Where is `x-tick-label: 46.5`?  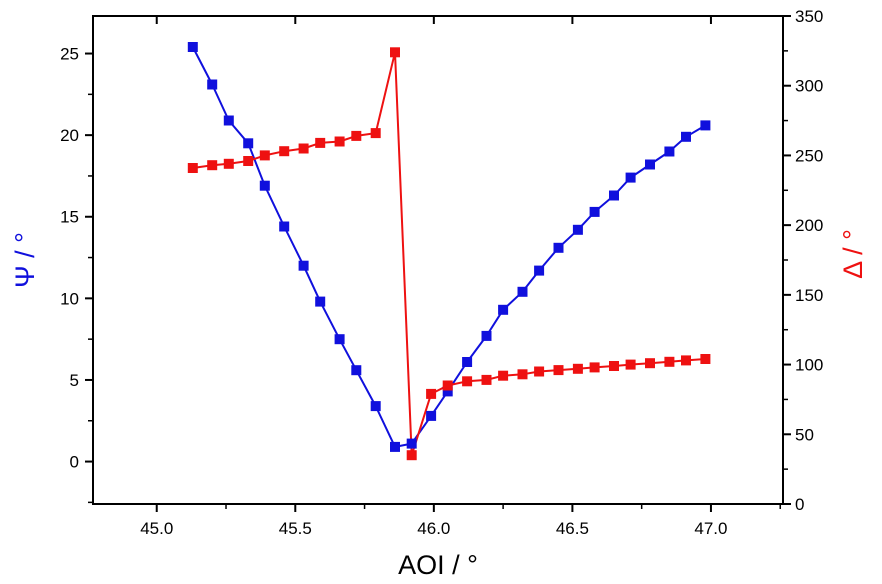 x-tick-label: 46.5 is located at coordinates (572, 528).